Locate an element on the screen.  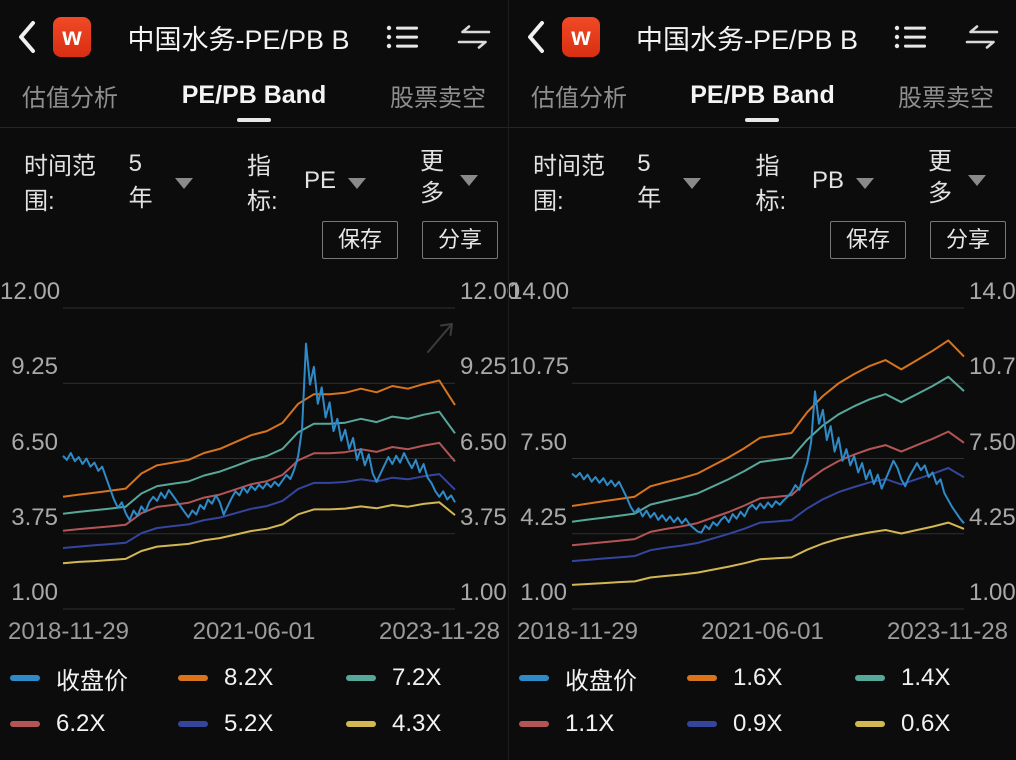
legend-item: 5.2X is located at coordinates (262, 724).